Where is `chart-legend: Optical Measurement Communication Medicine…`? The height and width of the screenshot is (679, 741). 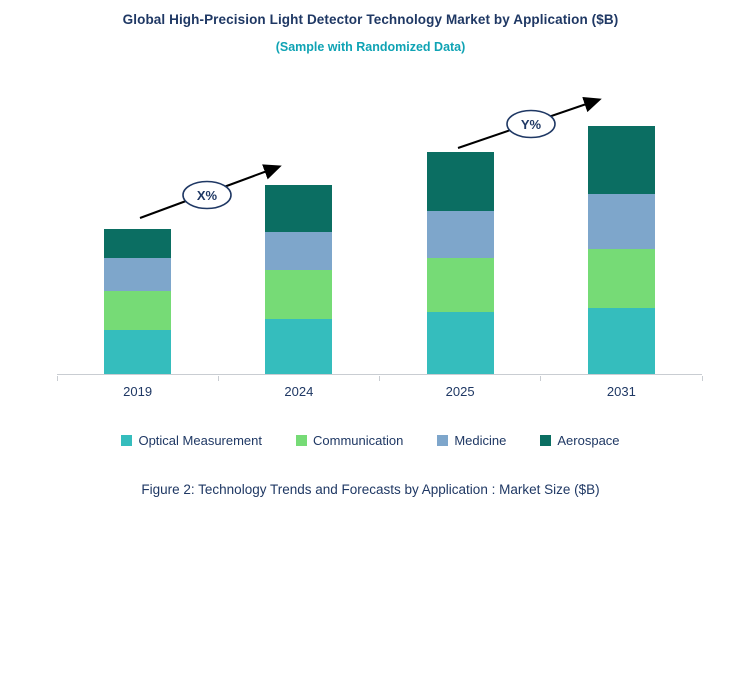 chart-legend: Optical Measurement Communication Medicine… is located at coordinates (370, 440).